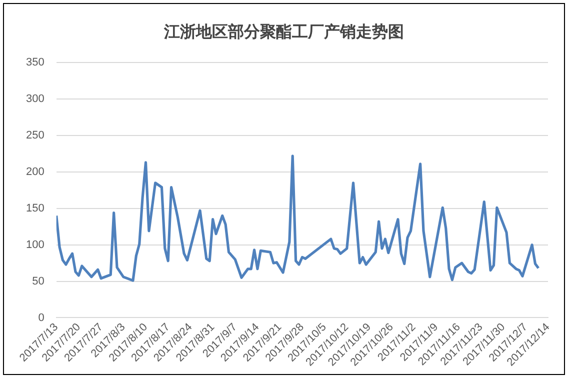 Image resolution: width=572 pixels, height=383 pixels. Describe the element at coordinates (35, 99) in the screenshot. I see `y-tick-label: 300` at that location.